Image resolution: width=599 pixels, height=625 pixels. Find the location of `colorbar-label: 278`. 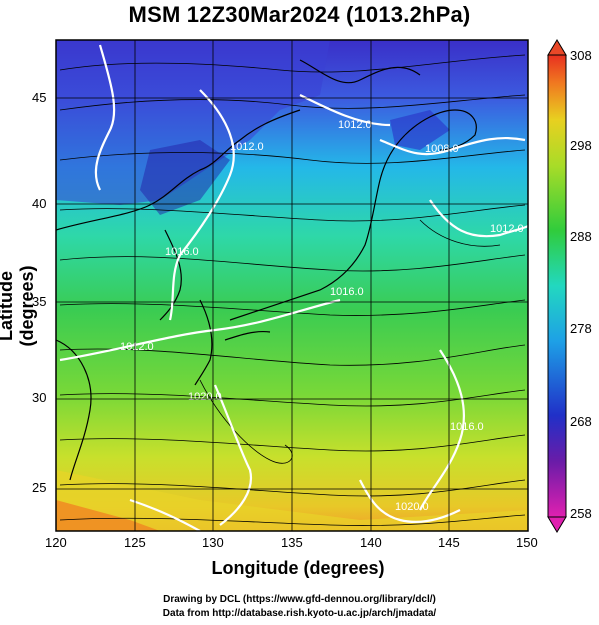

colorbar-label: 278 is located at coordinates (581, 328).